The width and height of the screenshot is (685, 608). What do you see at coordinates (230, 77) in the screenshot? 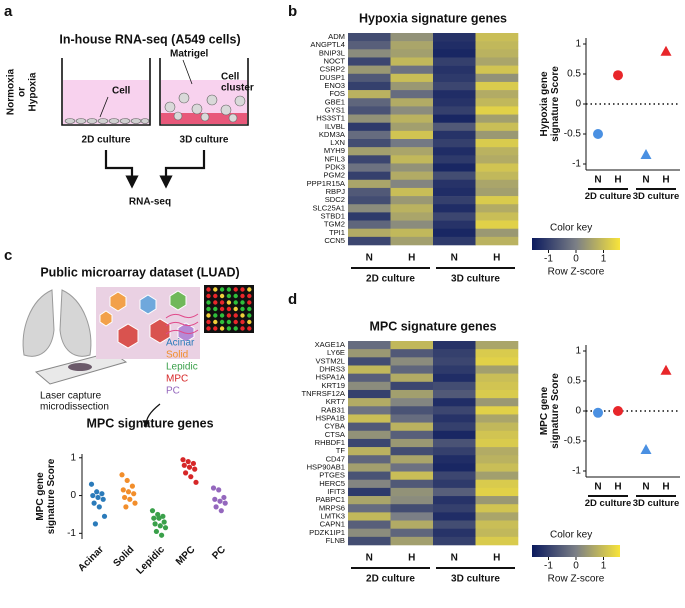
I see `cluster-label: Cell` at bounding box center [230, 77].